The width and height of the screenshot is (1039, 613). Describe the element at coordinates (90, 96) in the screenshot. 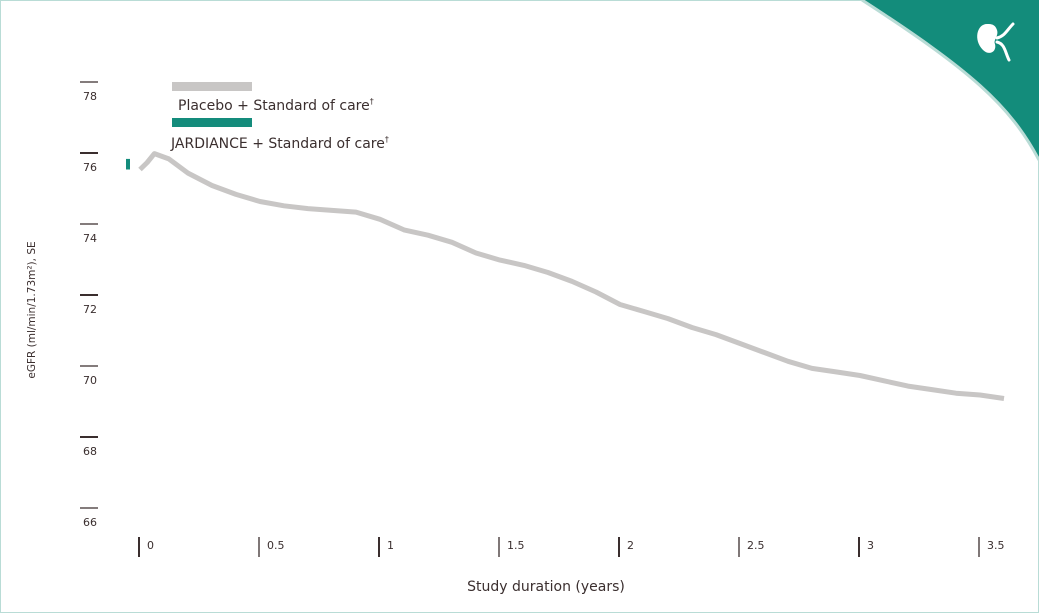

I see `y-tick-label: 78` at that location.